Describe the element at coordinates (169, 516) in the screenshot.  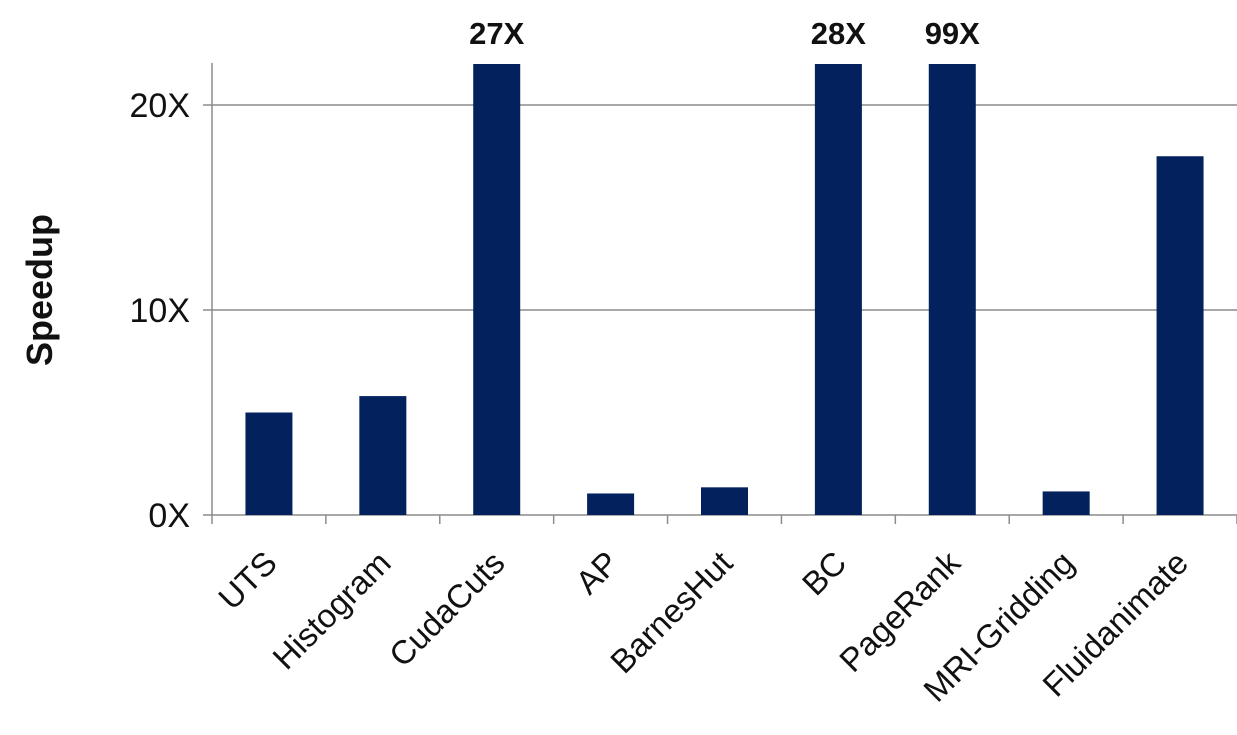
I see `y-tick-label: 0X` at that location.